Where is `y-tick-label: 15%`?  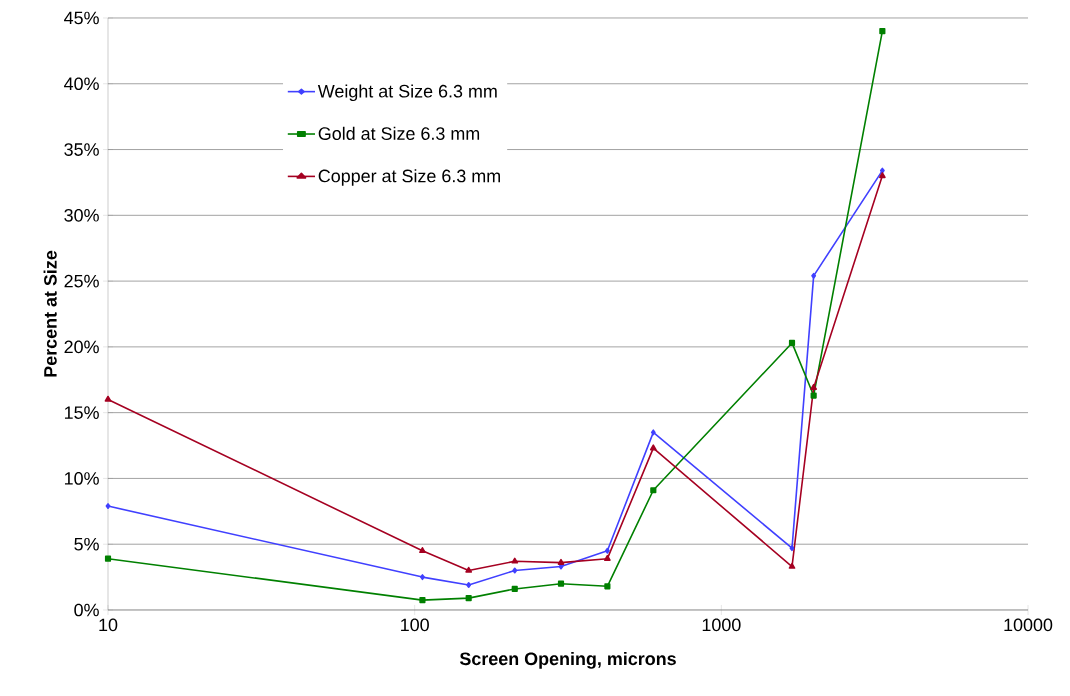 y-tick-label: 15% is located at coordinates (81, 412).